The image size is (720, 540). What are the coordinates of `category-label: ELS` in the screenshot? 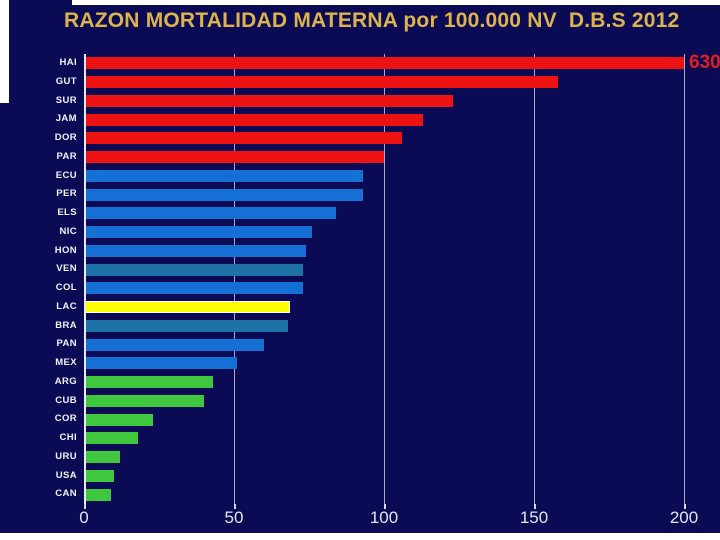 It's located at (67, 212).